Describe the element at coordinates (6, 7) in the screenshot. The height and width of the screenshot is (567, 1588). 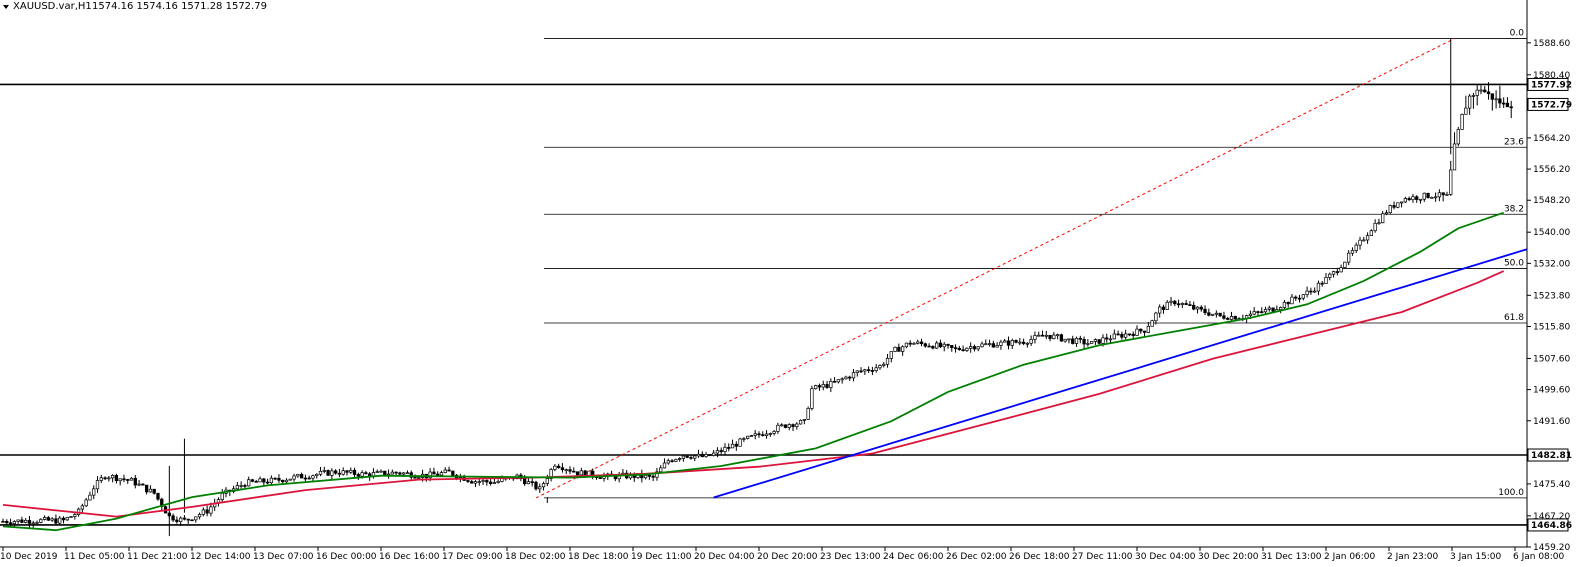
I see `dropdown-triangle-icon` at that location.